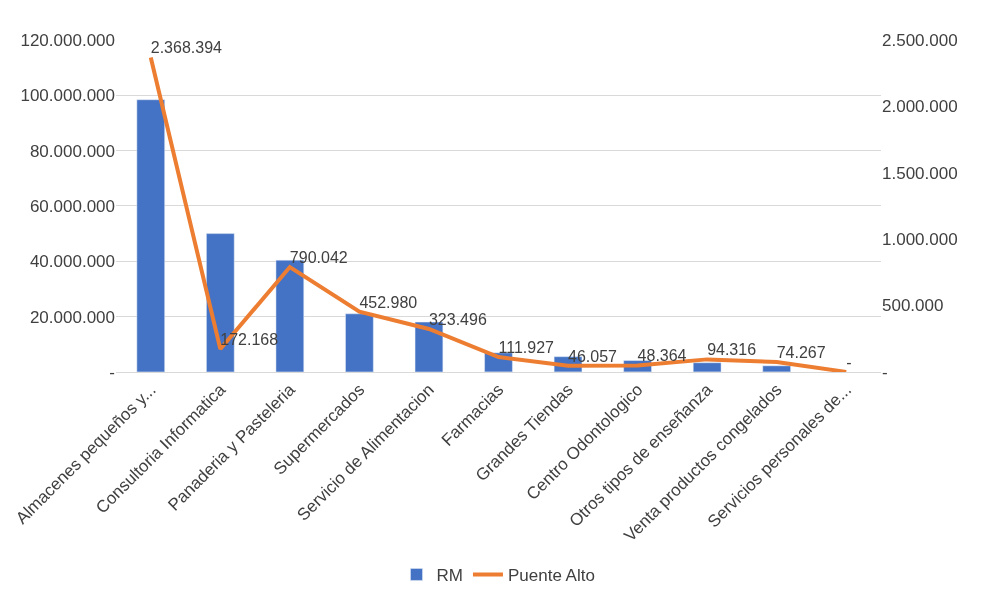 Image resolution: width=1001 pixels, height=605 pixels. I want to click on data-label: -, so click(849, 362).